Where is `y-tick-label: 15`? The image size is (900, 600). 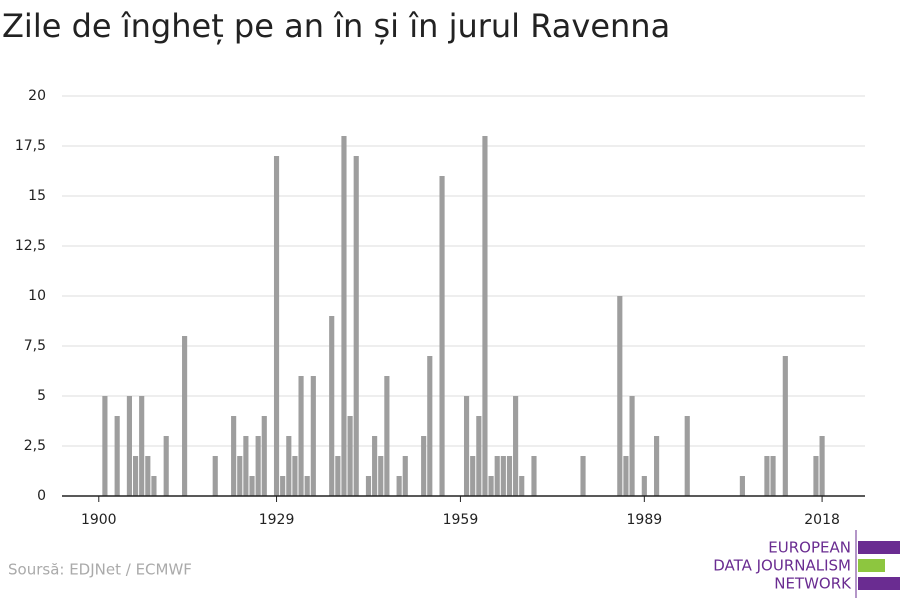
y-tick-label: 15 is located at coordinates (37, 196).